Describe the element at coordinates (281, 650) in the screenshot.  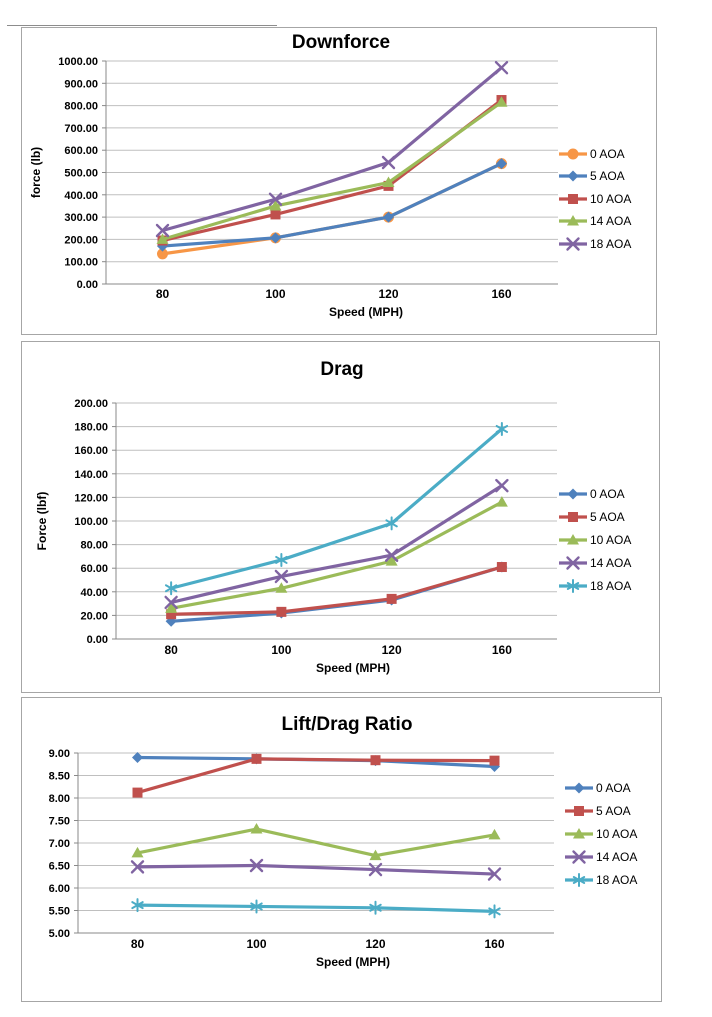
I see `x-tick-label: 100` at that location.